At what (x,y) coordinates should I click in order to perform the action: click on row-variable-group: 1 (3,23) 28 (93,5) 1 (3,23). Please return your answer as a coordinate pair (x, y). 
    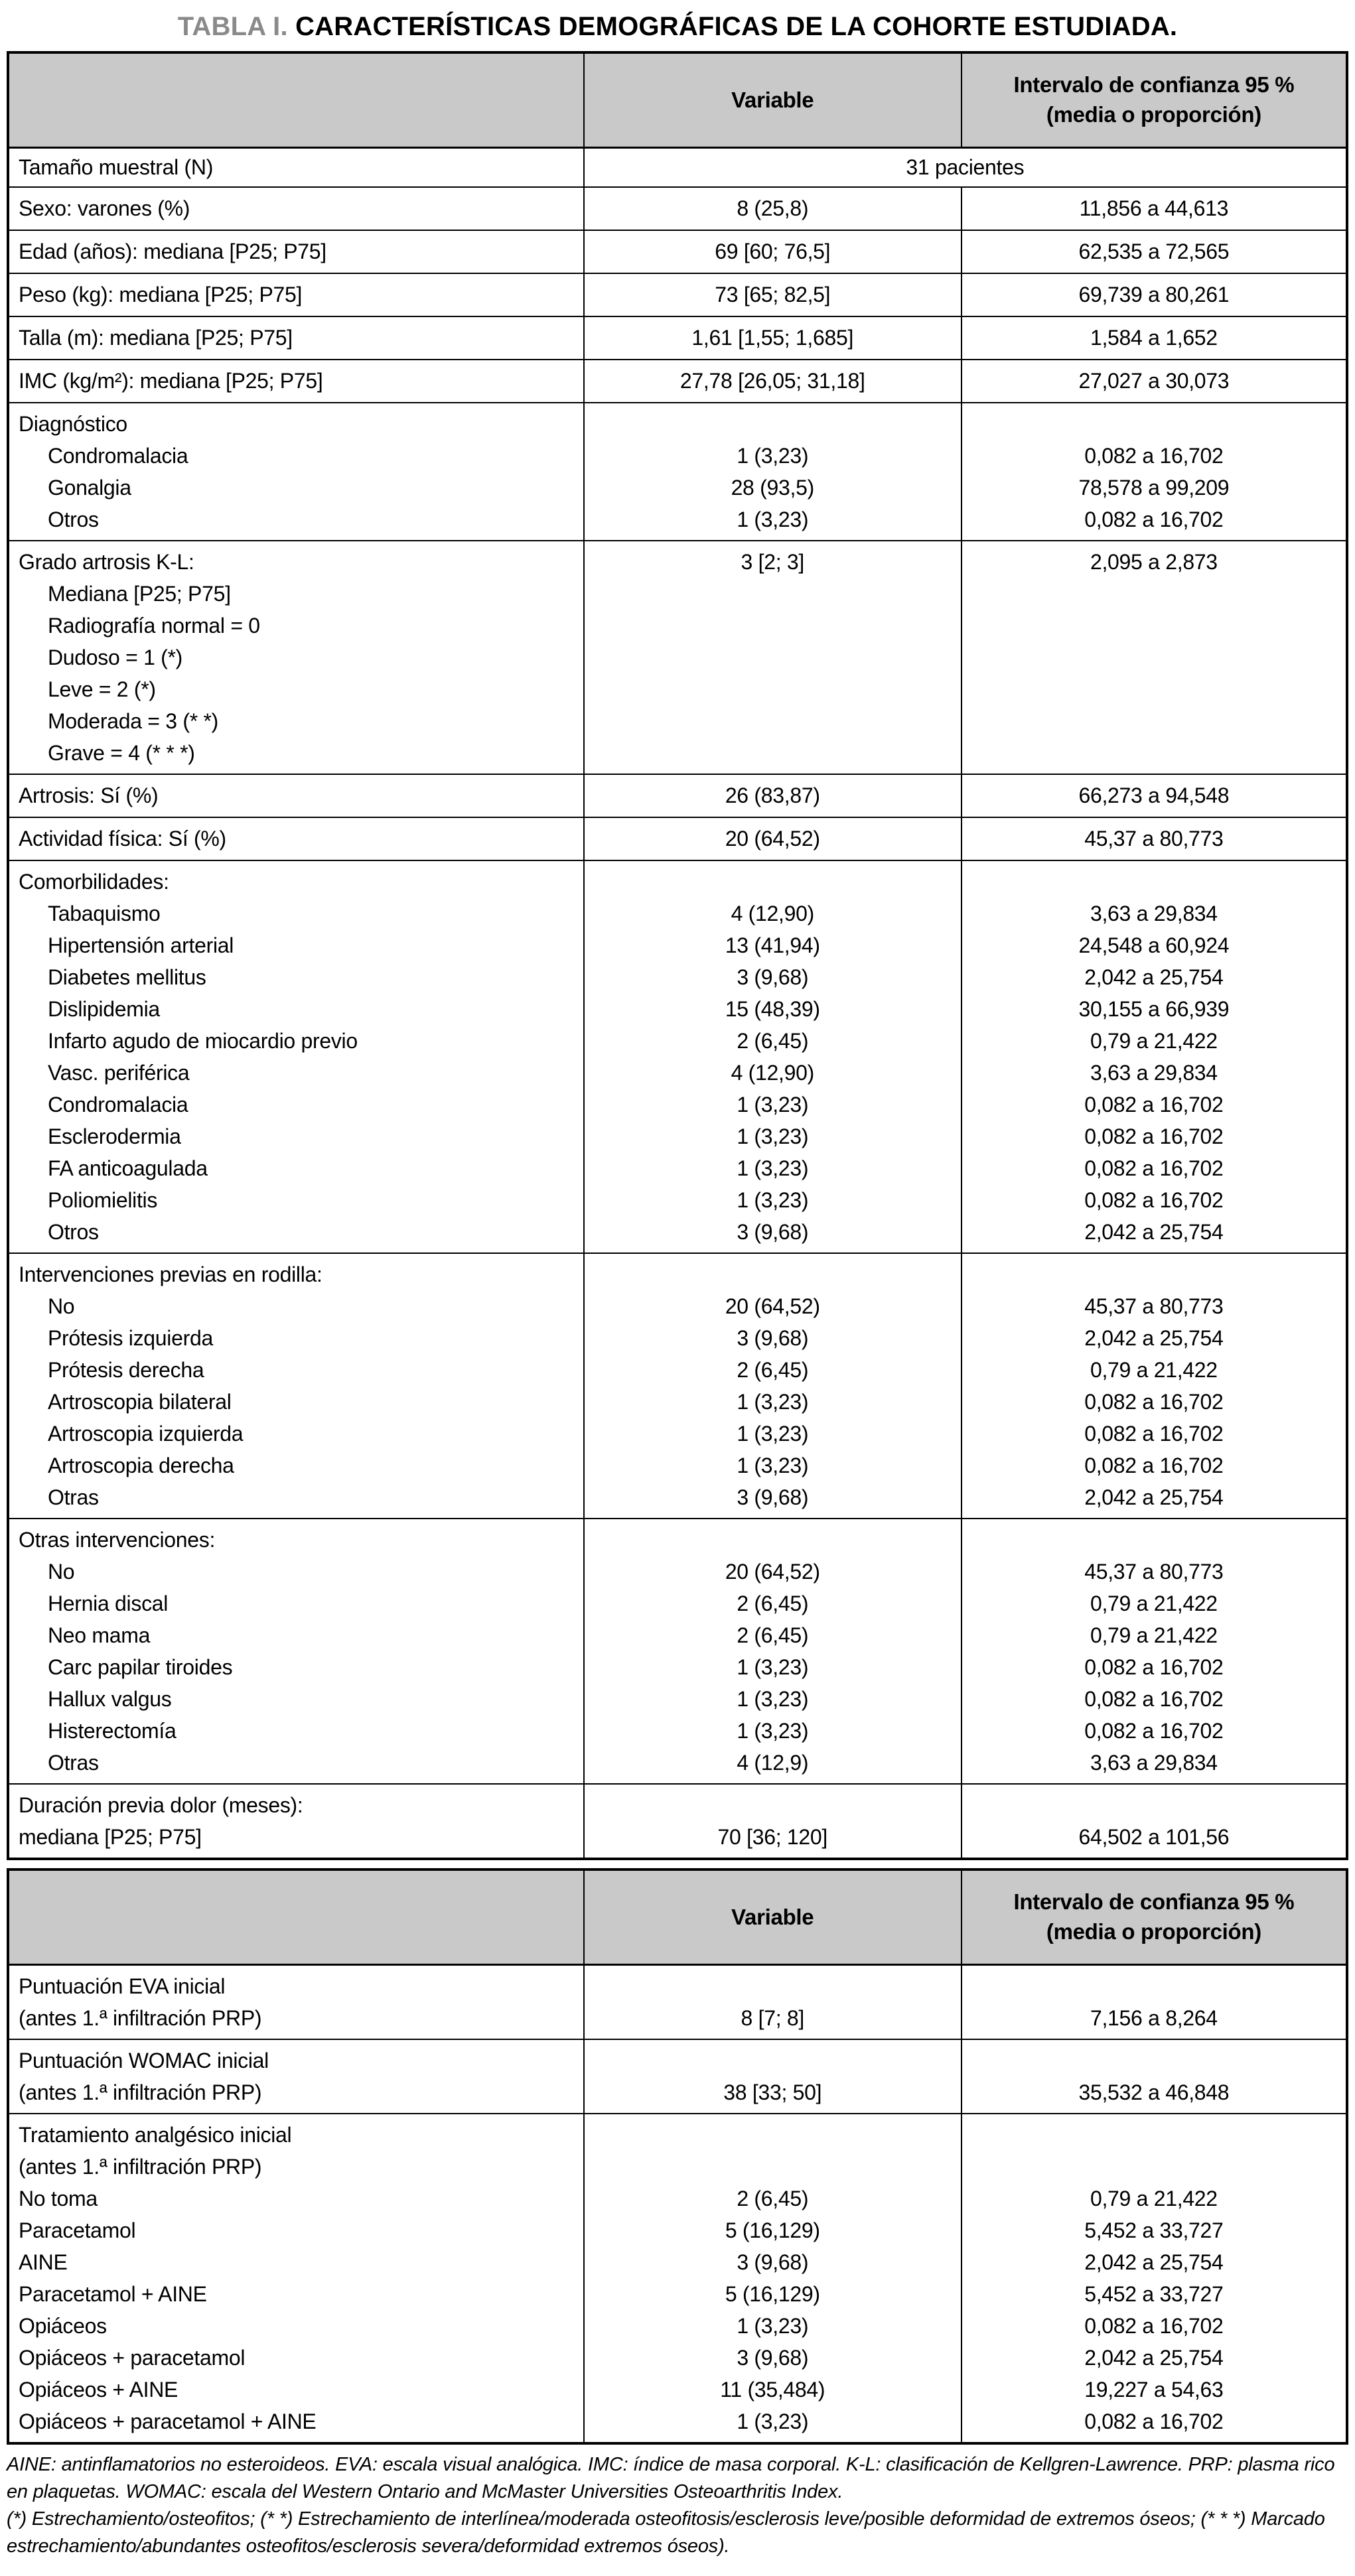
    Looking at the image, I should click on (772, 471).